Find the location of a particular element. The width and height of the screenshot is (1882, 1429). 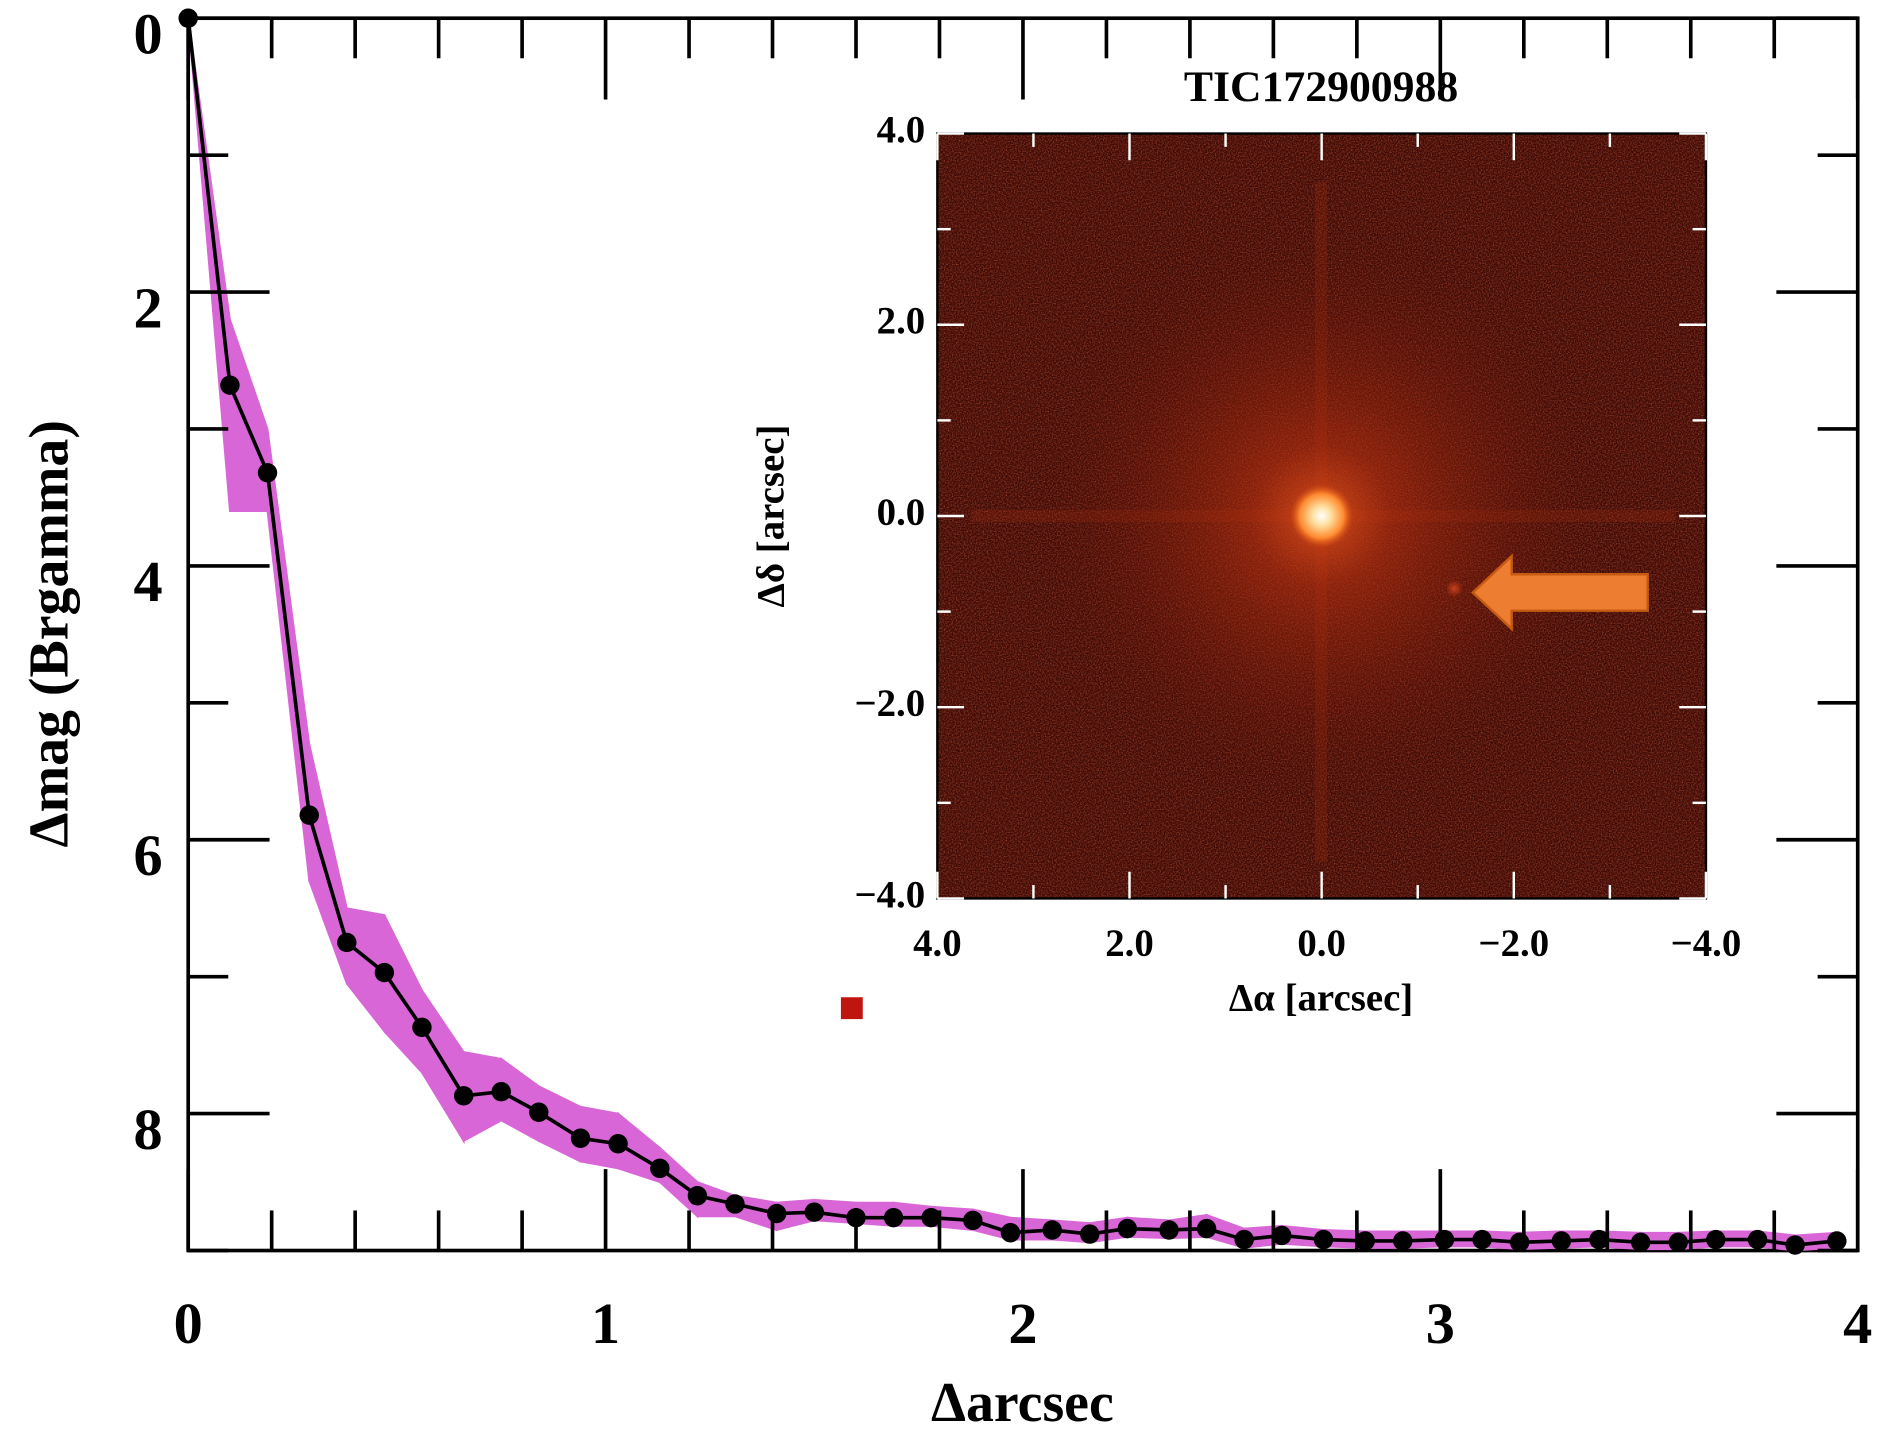

inset-x-label: Δα [arcsec] is located at coordinates (1321, 998).